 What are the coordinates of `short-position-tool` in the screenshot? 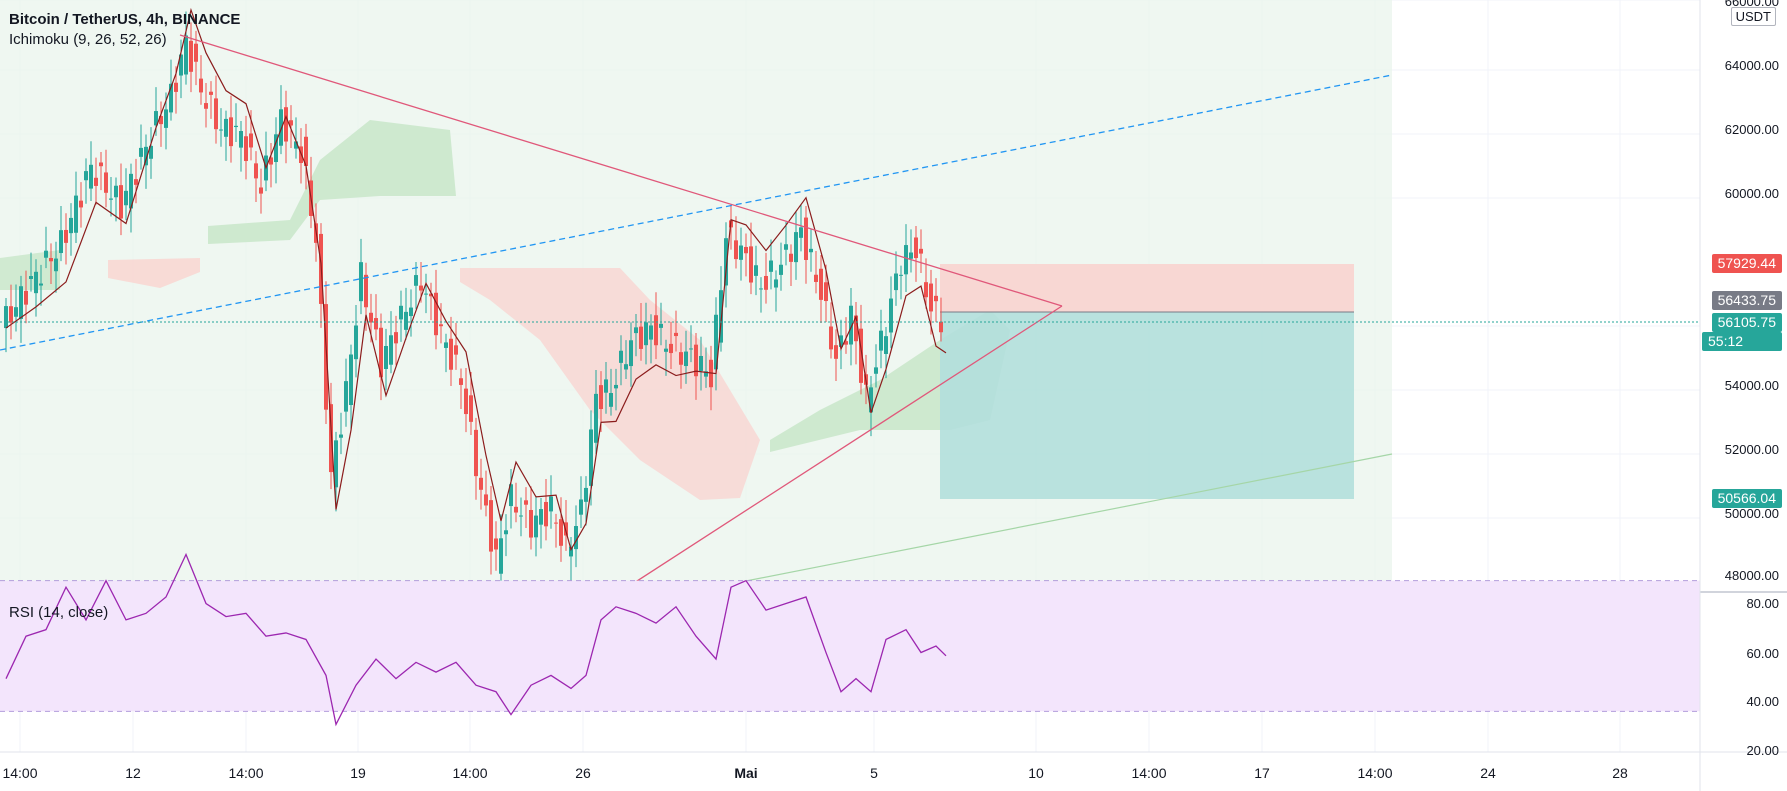 It's located at (1147, 381).